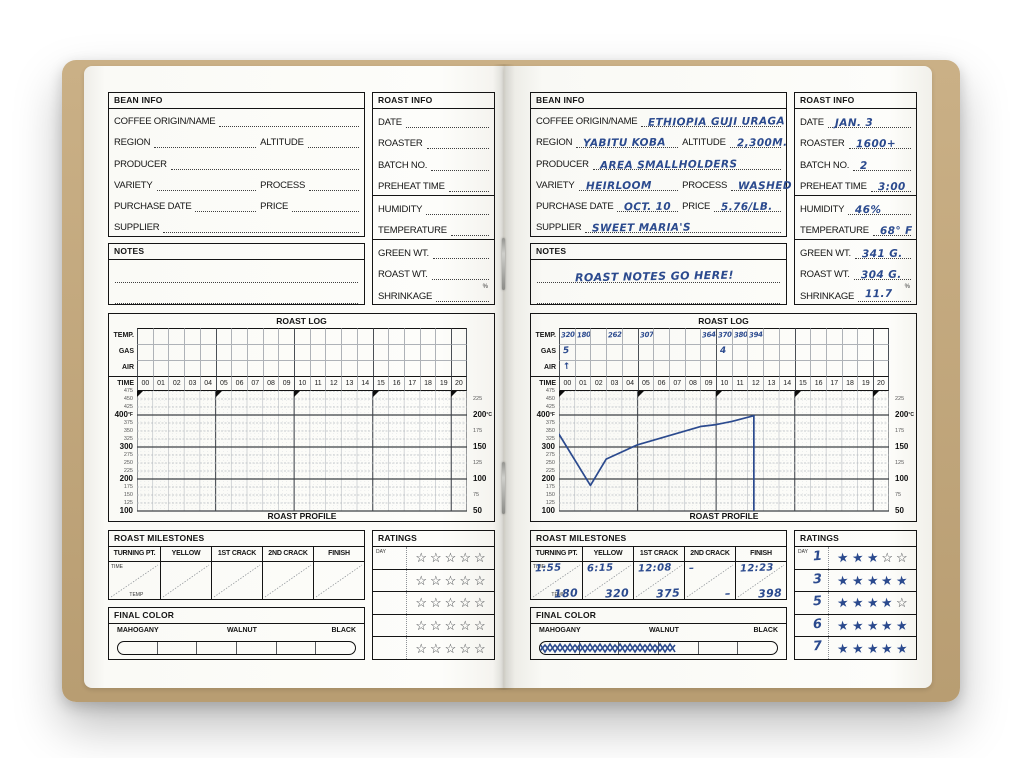 This screenshot has width=1023, height=758. Describe the element at coordinates (390, 558) in the screenshot. I see `rating-day-cell: DAY` at that location.